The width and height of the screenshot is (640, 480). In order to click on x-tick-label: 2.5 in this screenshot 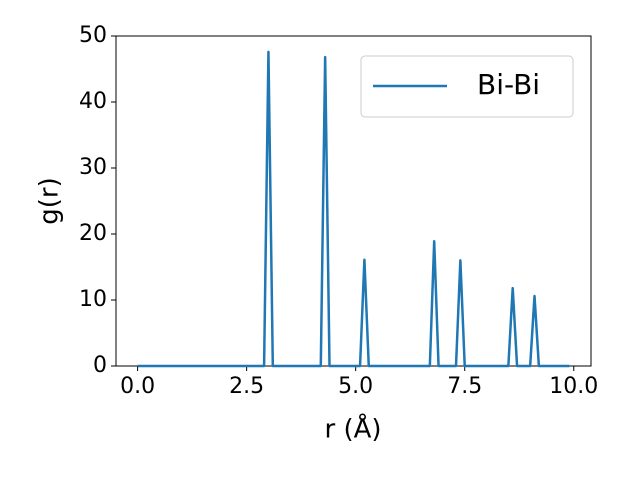, I will do `click(246, 386)`.